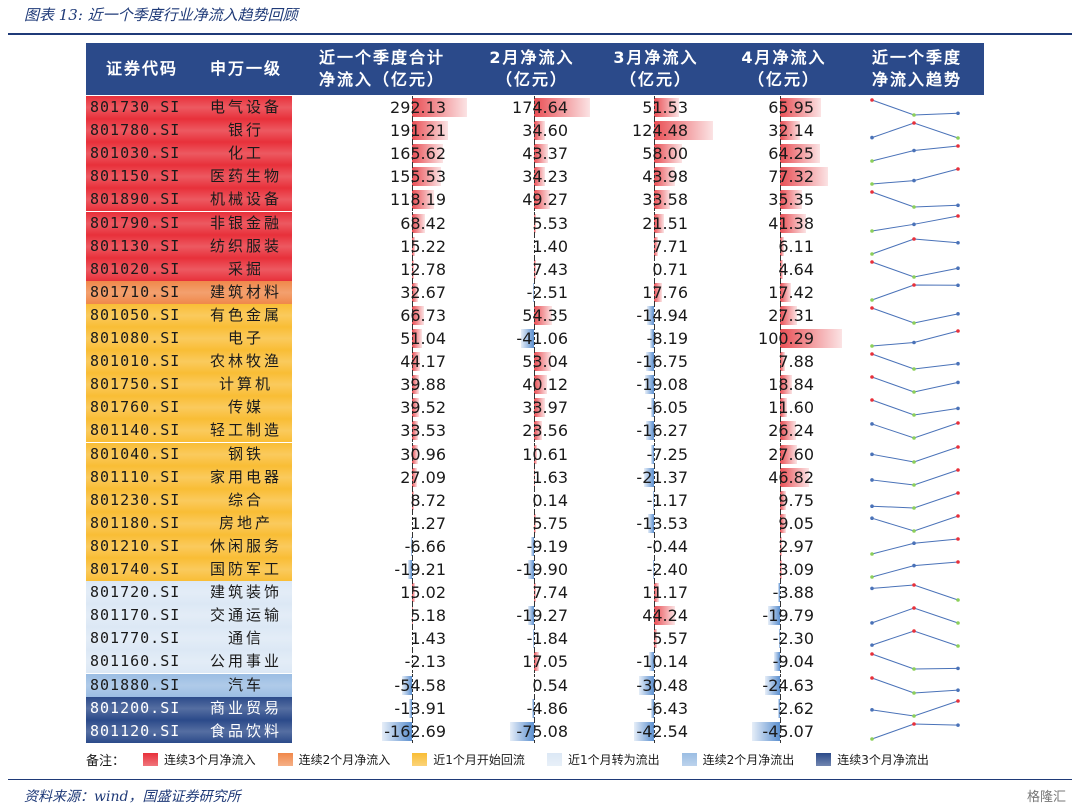 This screenshot has width=1080, height=812. Describe the element at coordinates (796, 246) in the screenshot. I see `apr-value: 6.11` at that location.